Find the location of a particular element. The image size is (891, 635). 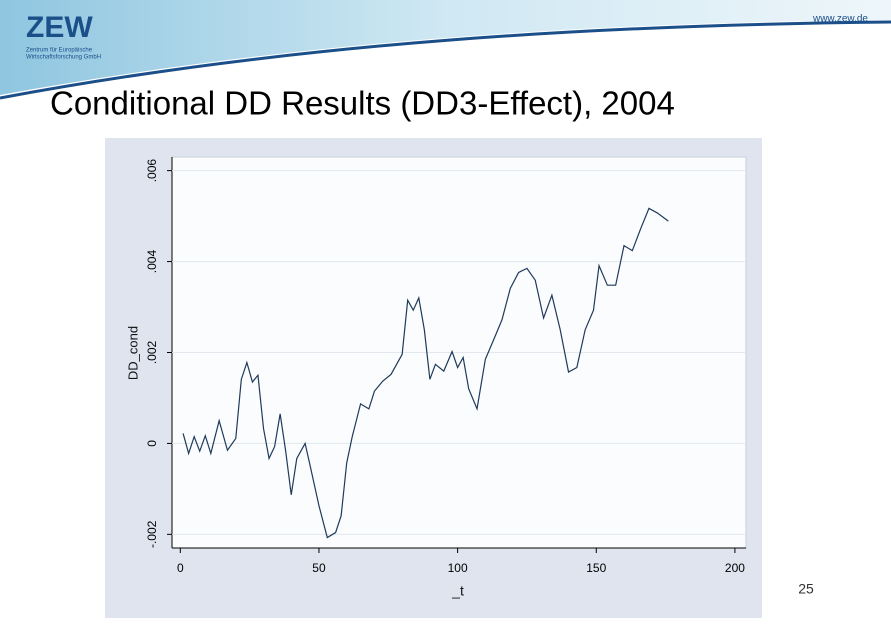

x-tick-label: 50 is located at coordinates (319, 568).